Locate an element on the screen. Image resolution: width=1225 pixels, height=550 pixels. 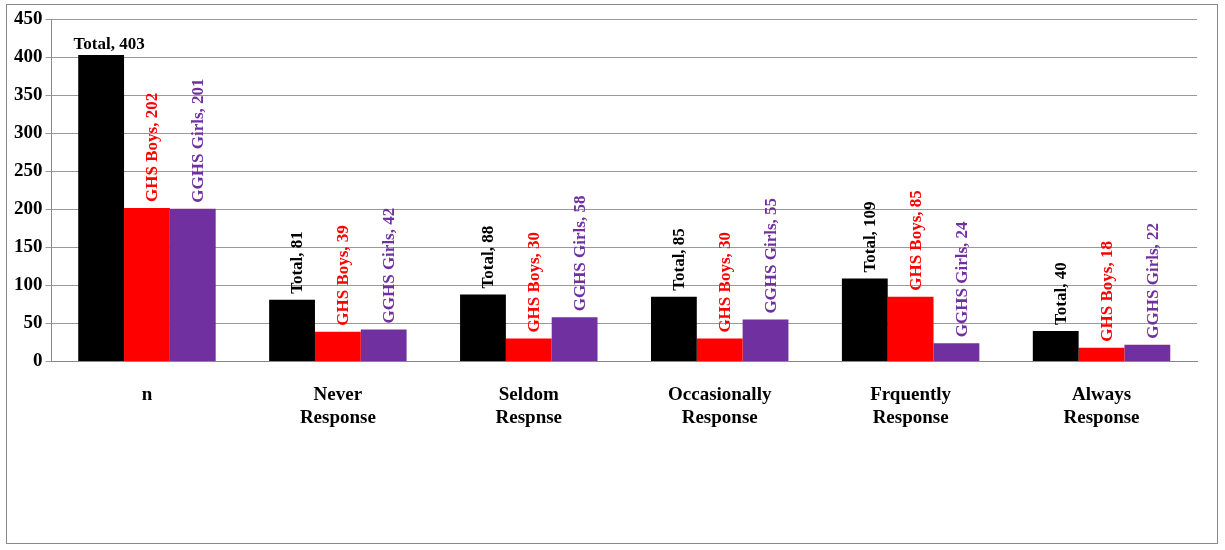
data-label: Total, 40 is located at coordinates (1061, 293).